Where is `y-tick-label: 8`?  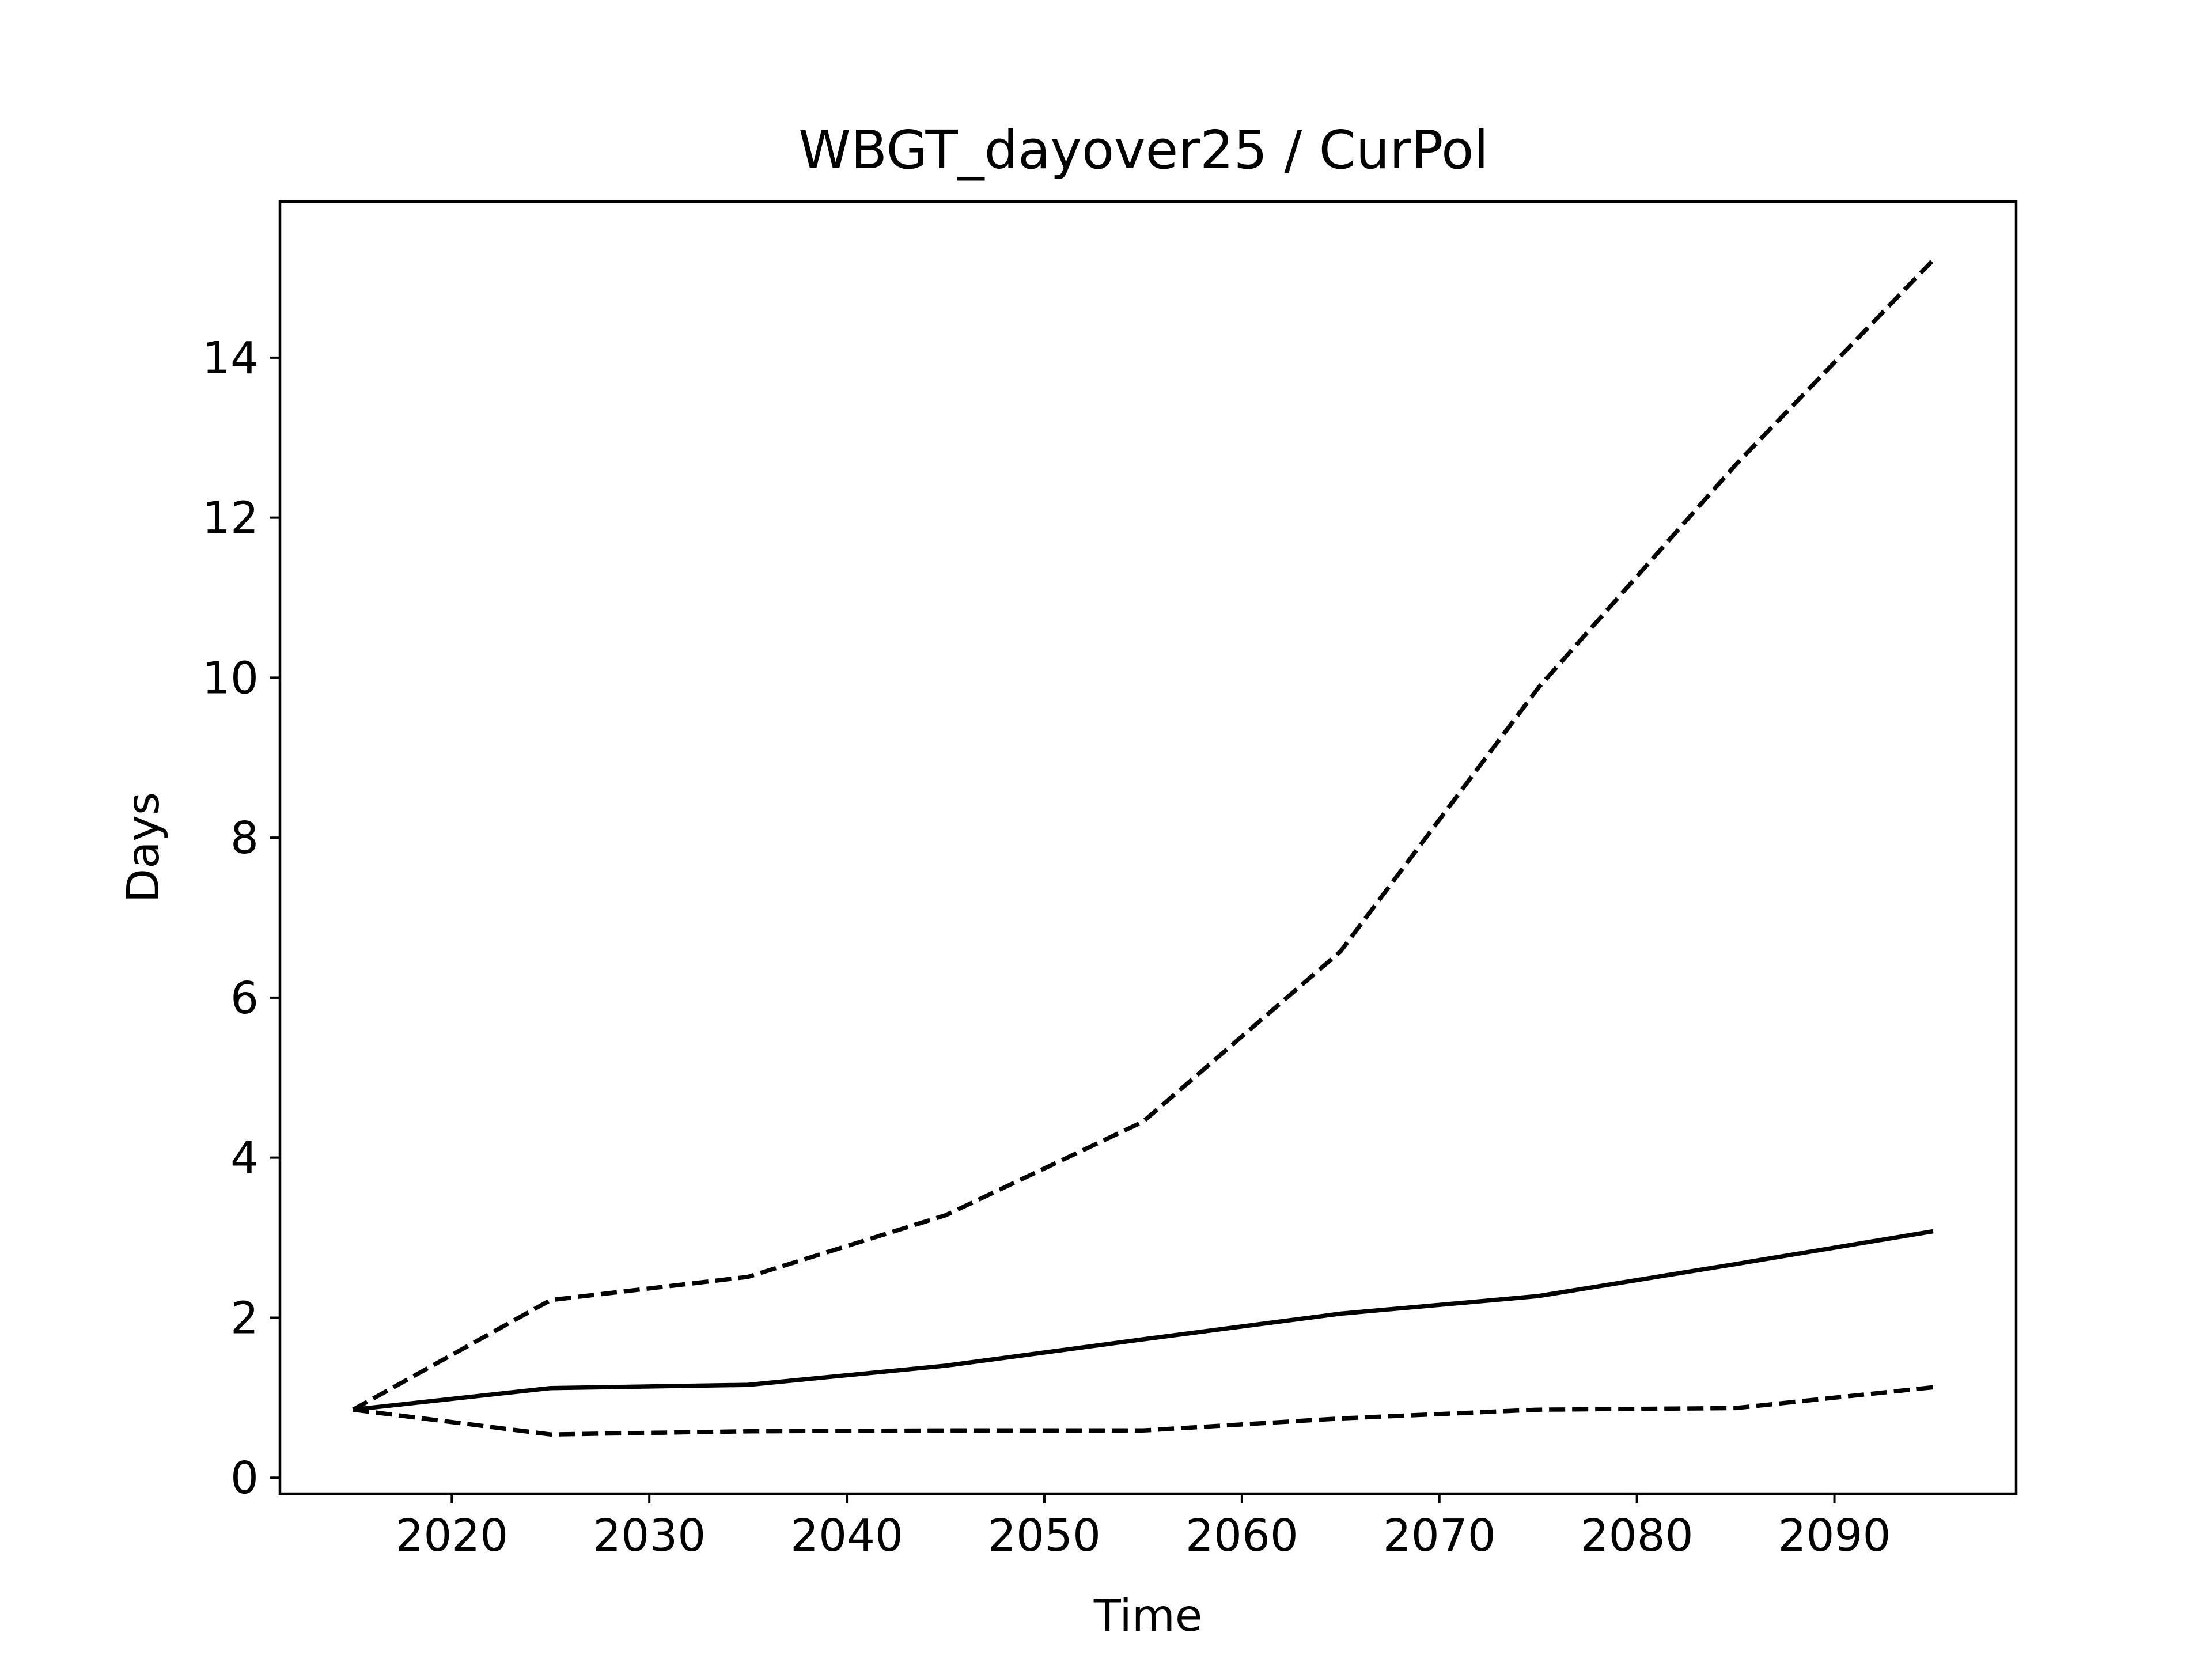
y-tick-label: 8 is located at coordinates (244, 838).